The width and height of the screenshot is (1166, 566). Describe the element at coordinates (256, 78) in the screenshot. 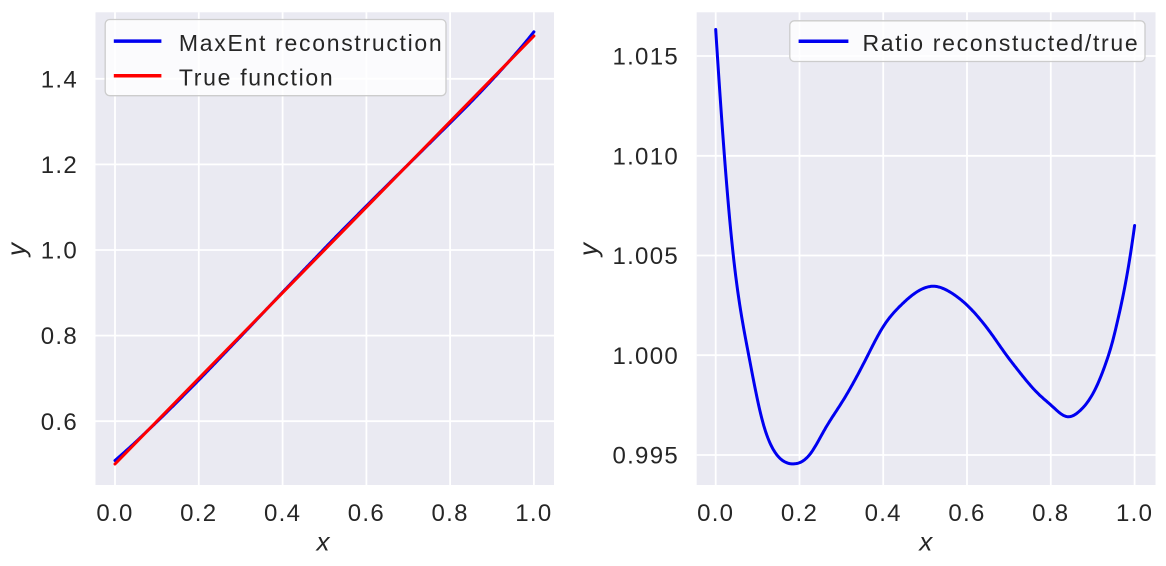

I see `svg-text: True function` at that location.